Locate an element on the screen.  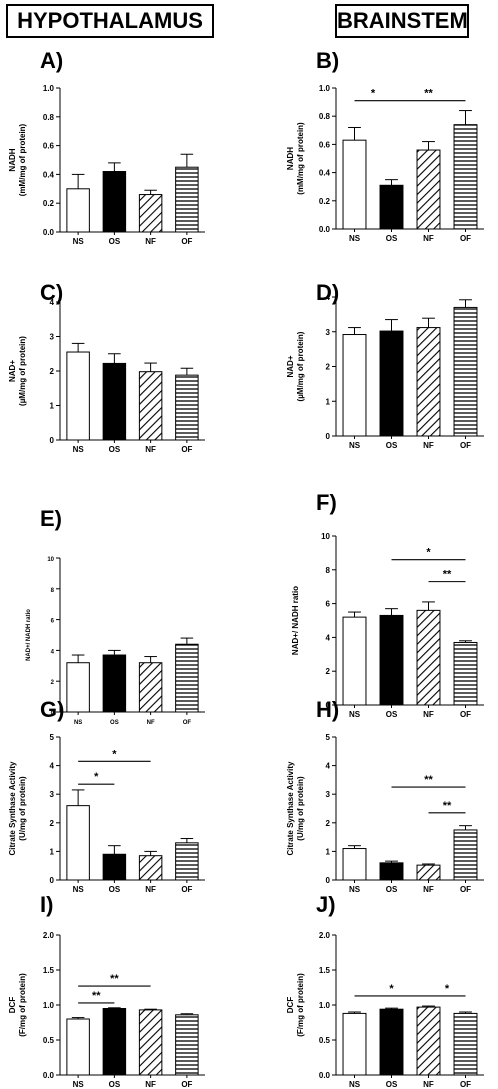
panel-label: H) is located at coordinates (327, 709).